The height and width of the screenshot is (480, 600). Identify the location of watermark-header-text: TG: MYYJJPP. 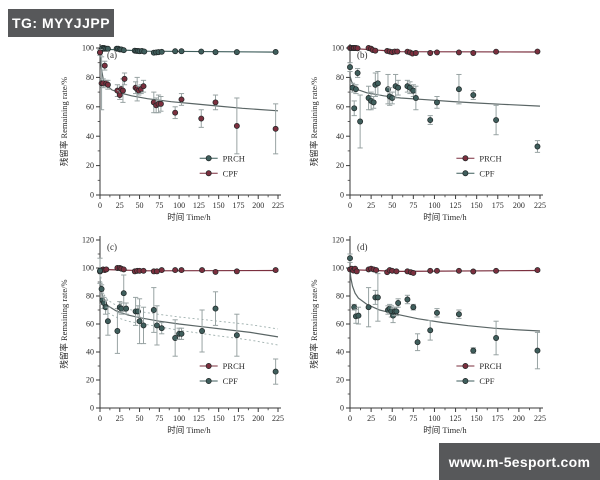
(61, 23).